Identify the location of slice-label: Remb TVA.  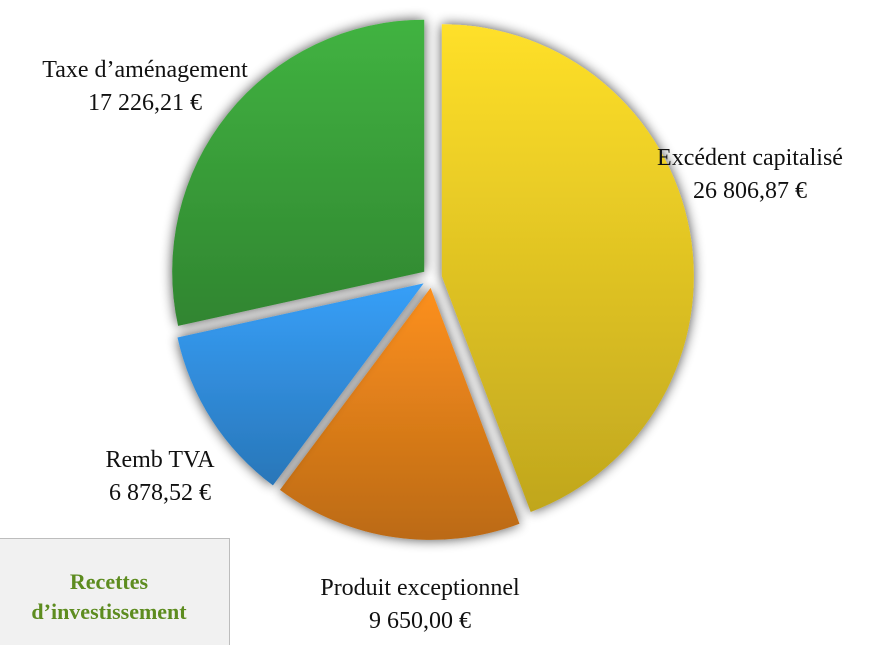
(160, 460).